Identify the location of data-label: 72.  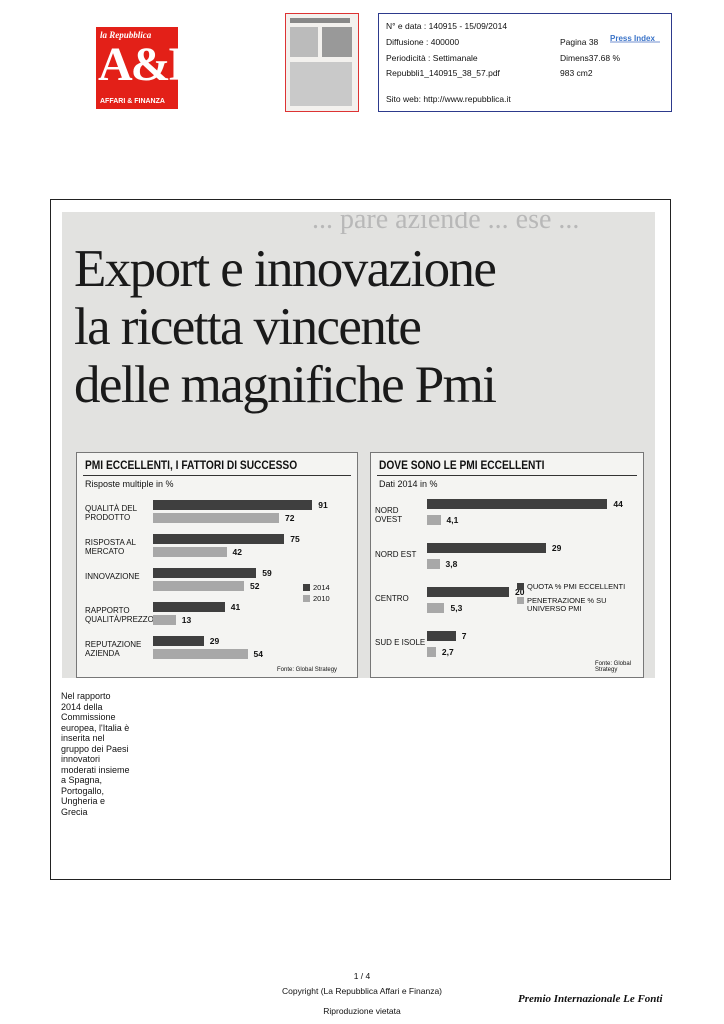
(290, 518).